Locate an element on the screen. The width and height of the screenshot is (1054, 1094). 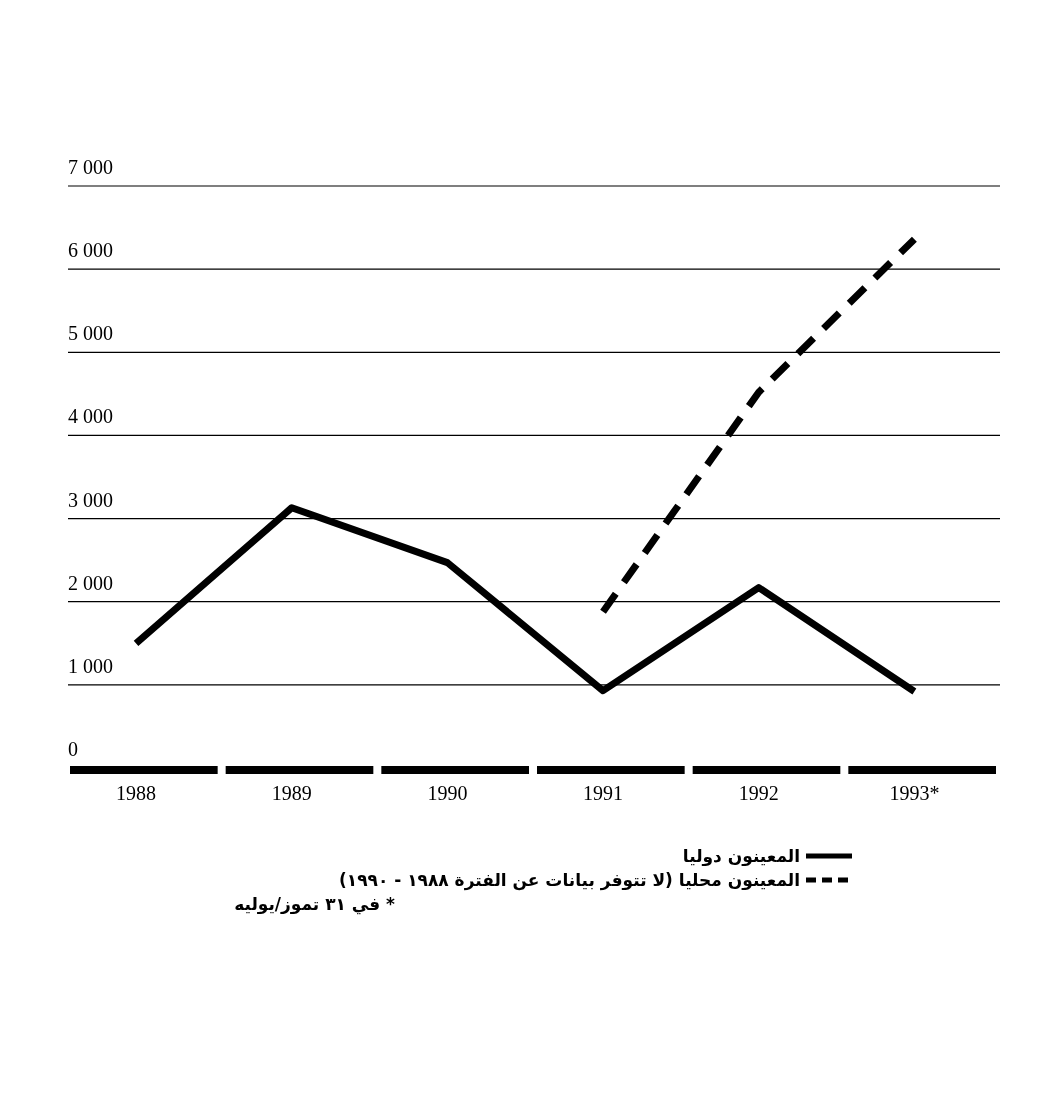
x-tick-label: 1991 is located at coordinates (603, 793).